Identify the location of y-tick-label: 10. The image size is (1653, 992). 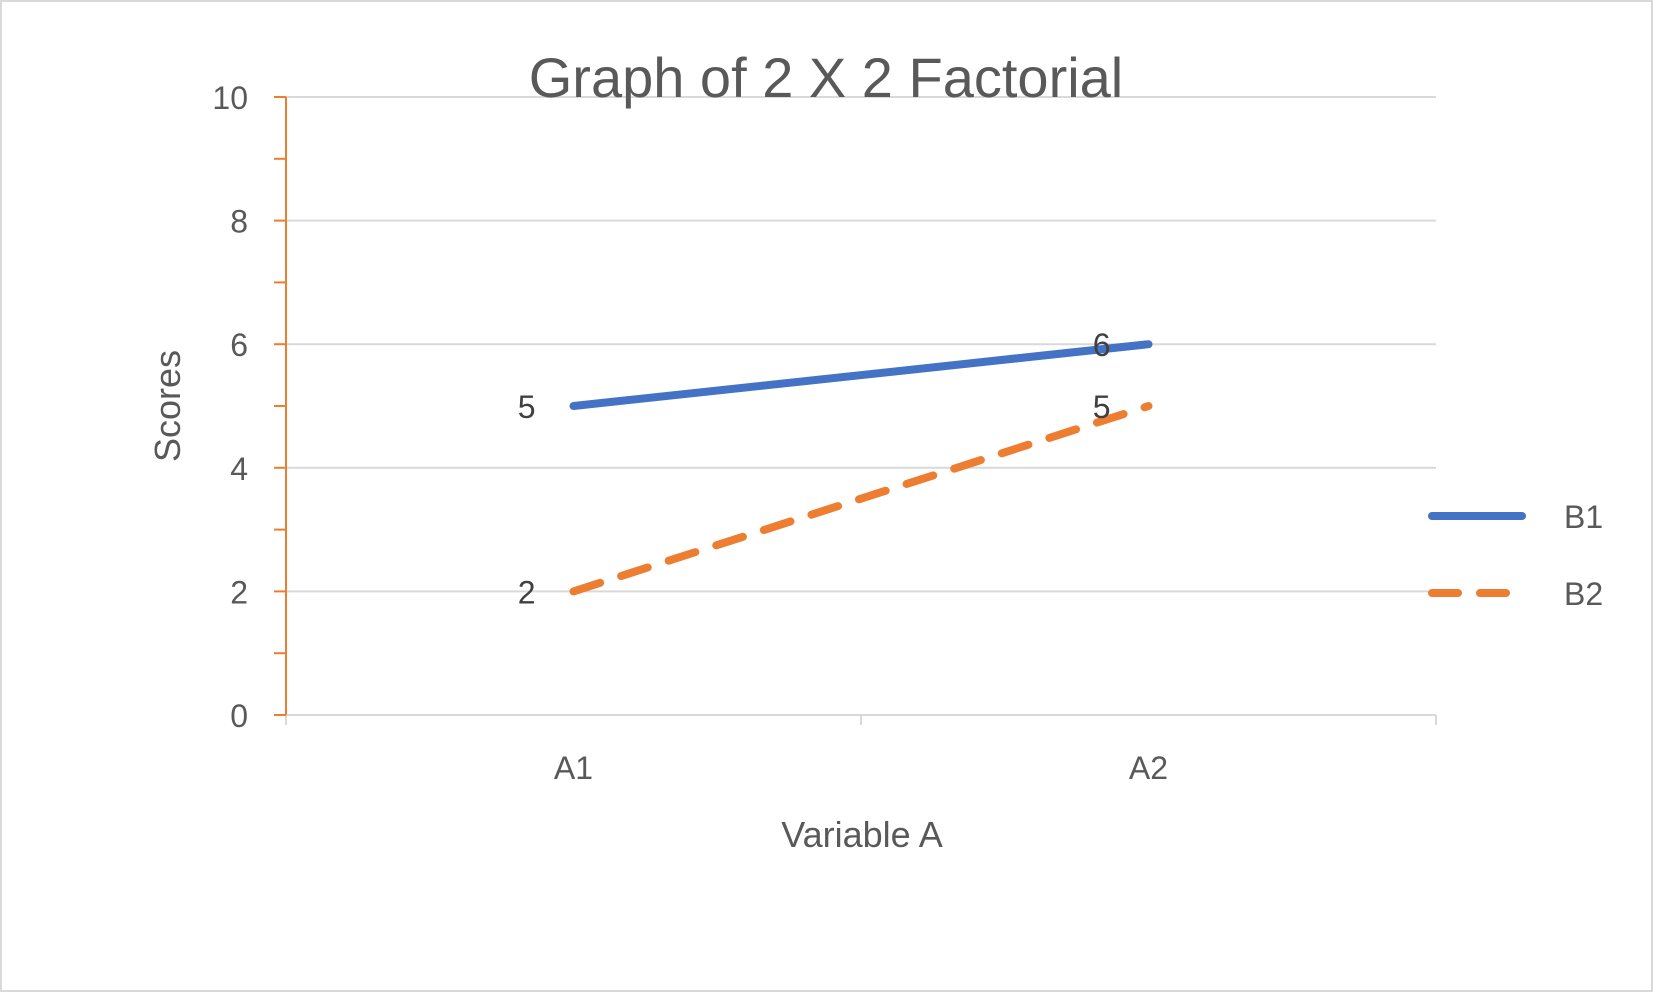
(230, 98).